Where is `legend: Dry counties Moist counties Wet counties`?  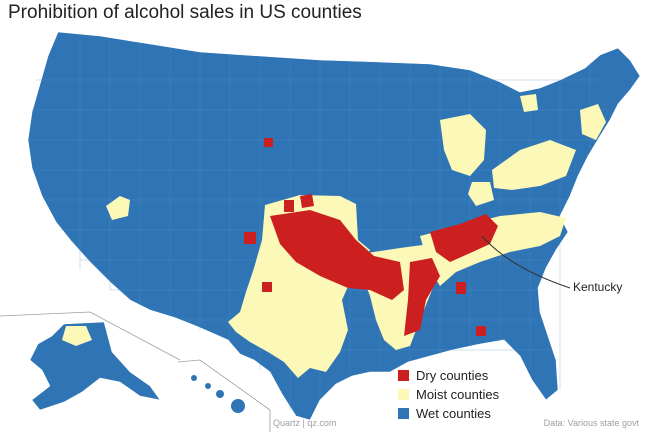 legend: Dry counties Moist counties Wet counties is located at coordinates (448, 394).